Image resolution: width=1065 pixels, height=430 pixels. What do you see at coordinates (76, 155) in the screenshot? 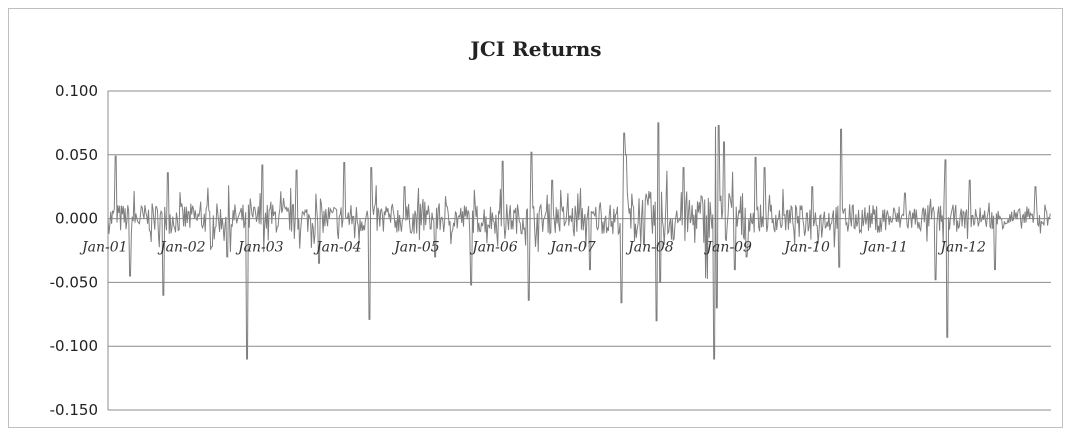
I see `y-tick-label: 0.050` at bounding box center [76, 155].